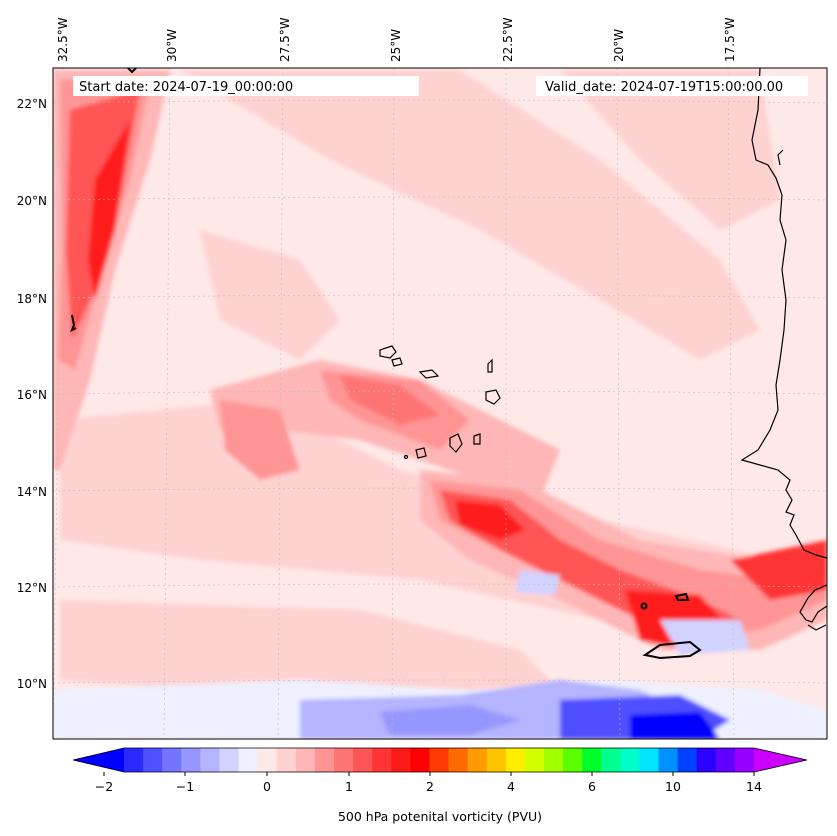 The image size is (837, 836). Describe the element at coordinates (32, 299) in the screenshot. I see `lat-tick-label: 18°N` at that location.